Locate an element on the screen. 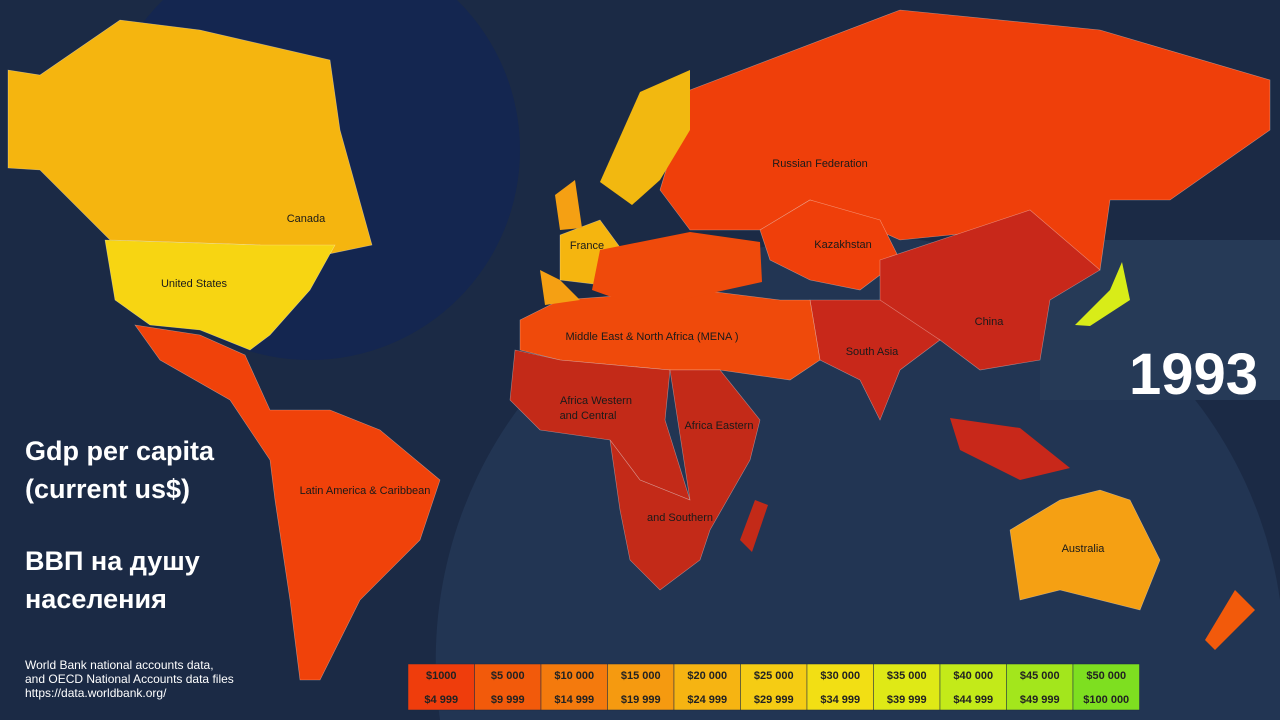 Image resolution: width=1280 pixels, height=720 pixels. region-label: France is located at coordinates (587, 246).